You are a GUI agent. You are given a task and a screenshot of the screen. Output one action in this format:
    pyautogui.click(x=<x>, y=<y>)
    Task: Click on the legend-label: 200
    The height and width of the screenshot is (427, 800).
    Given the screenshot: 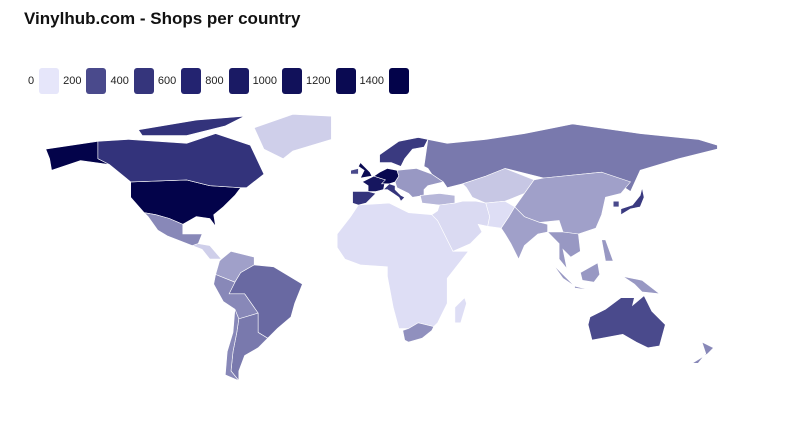 What is the action you would take?
    pyautogui.click(x=72, y=81)
    